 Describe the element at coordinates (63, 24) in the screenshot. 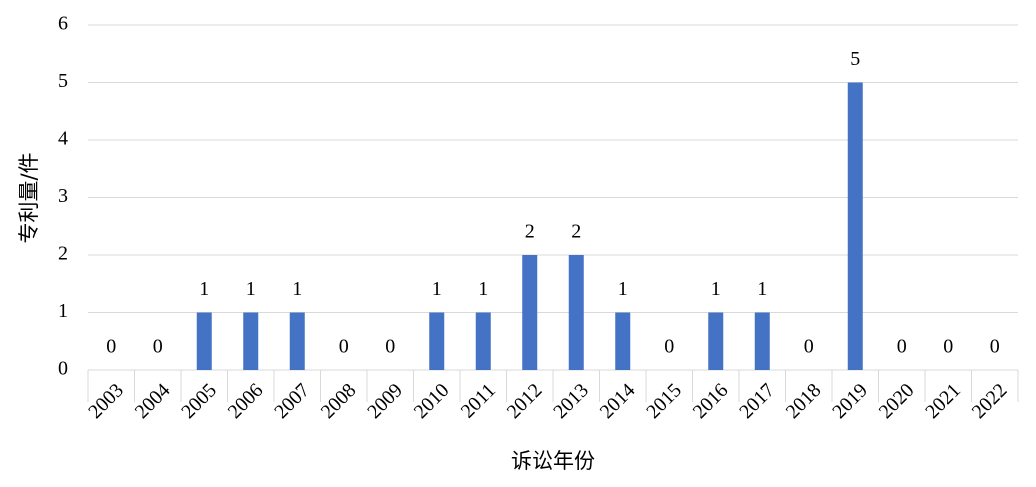

I see `y-tick-label: 6` at that location.